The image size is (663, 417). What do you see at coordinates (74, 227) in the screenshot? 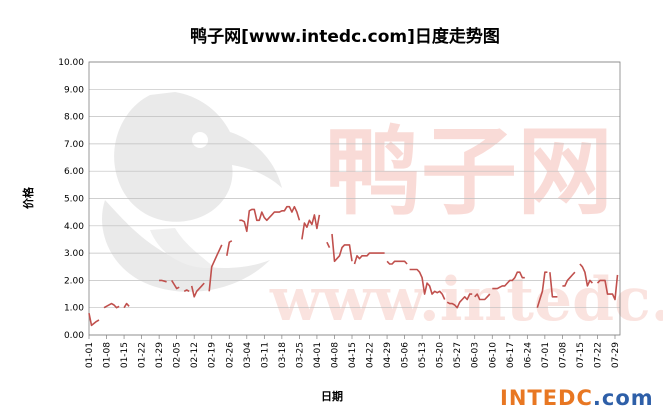
I see `y-tick-label: 4.00` at bounding box center [74, 227].